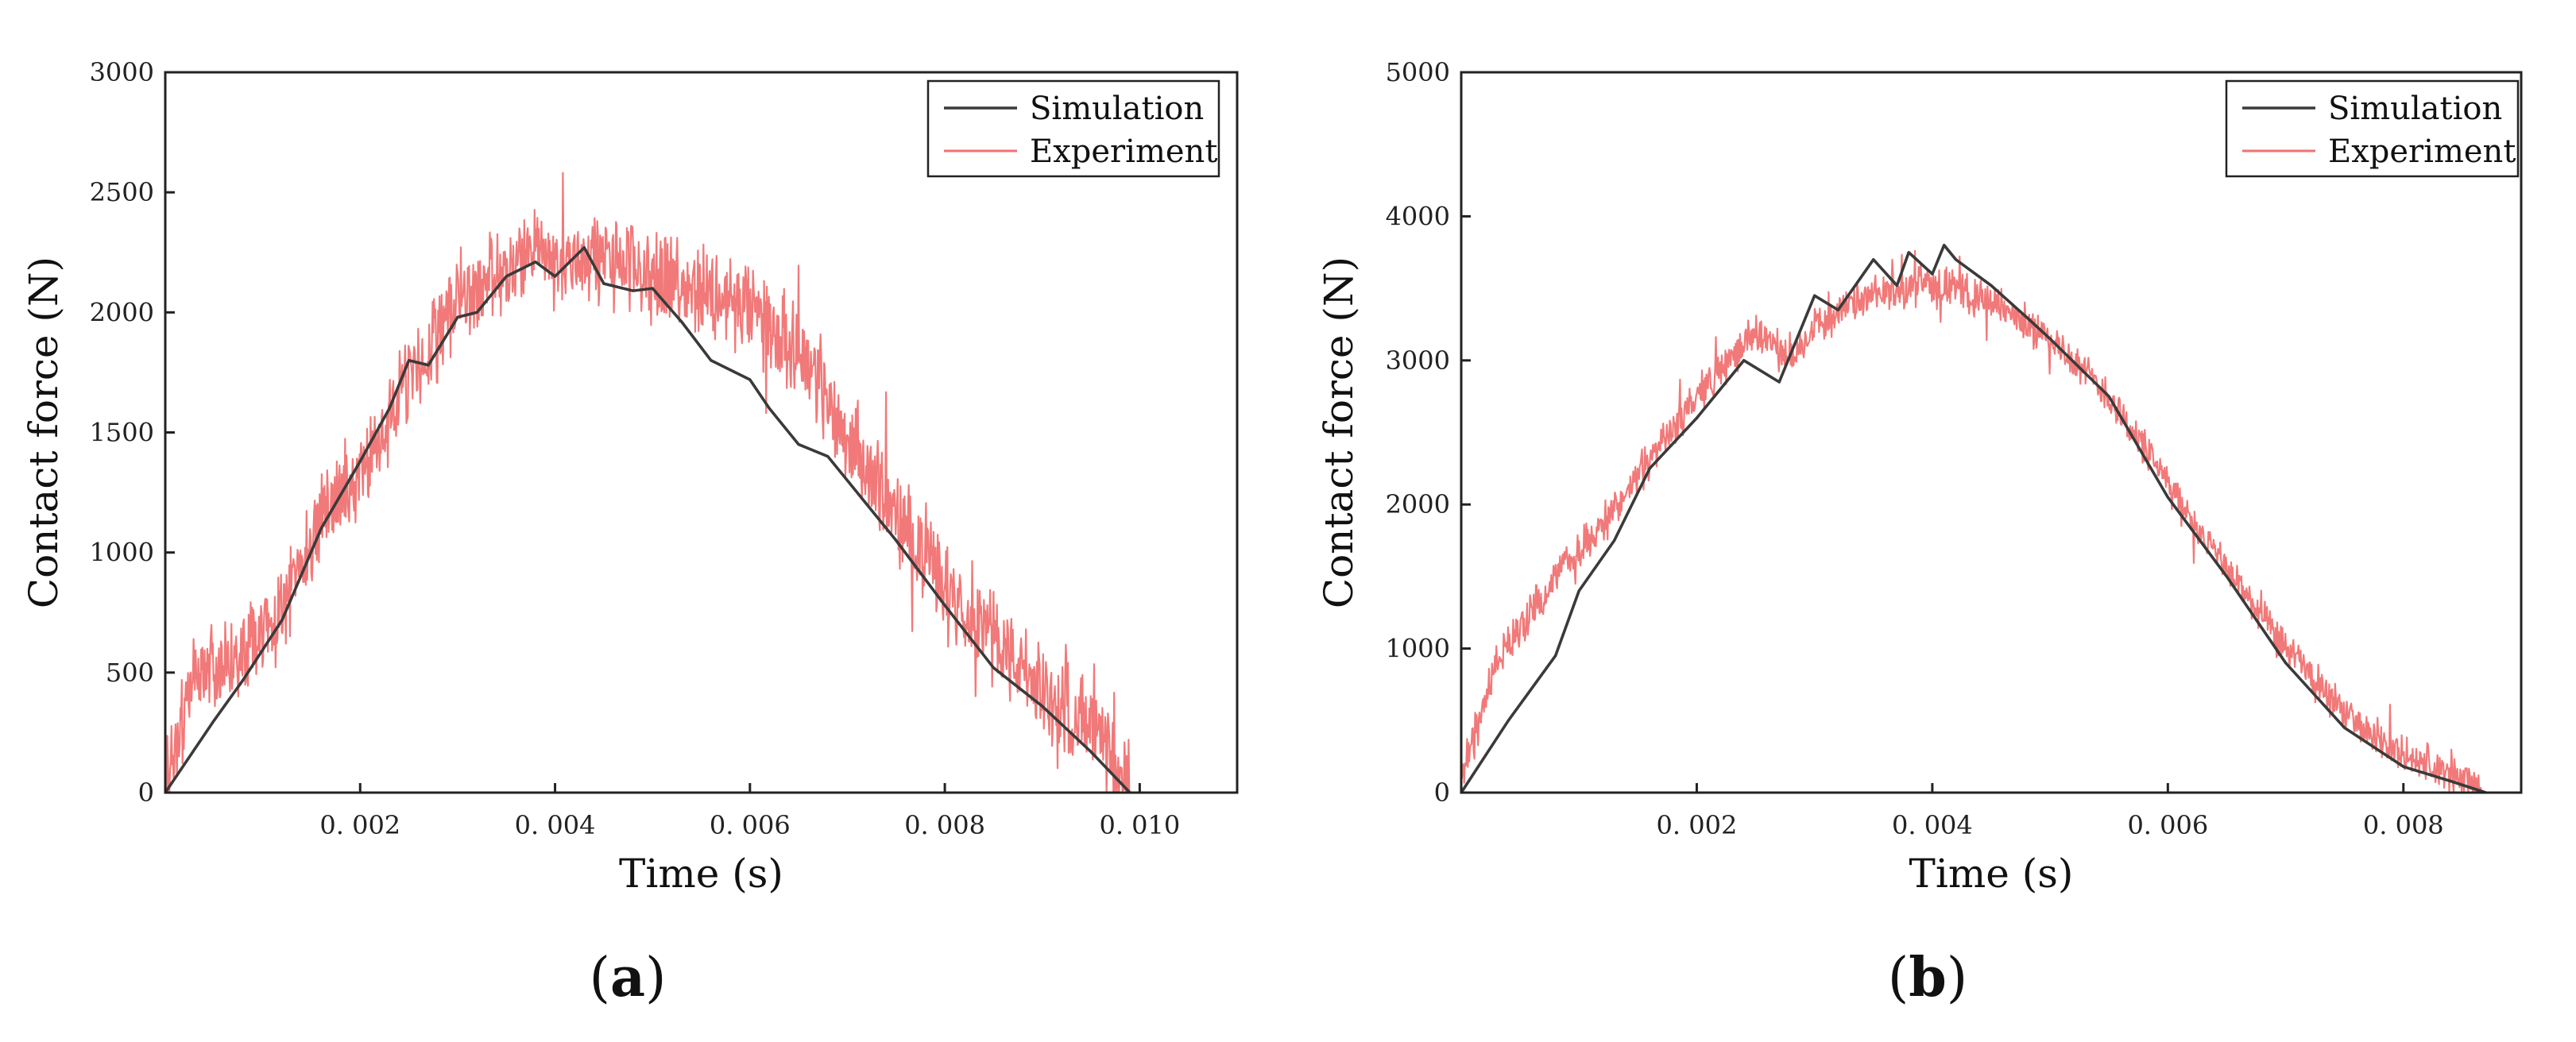  I want to click on panel-label-letter: b, so click(1928, 977).